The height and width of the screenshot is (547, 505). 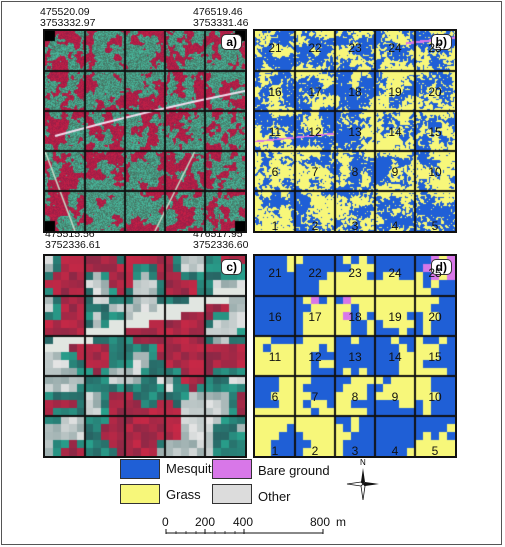 What do you see at coordinates (73, 239) in the screenshot?
I see `coord-bottom-left: 475515.56 3752336.61` at bounding box center [73, 239].